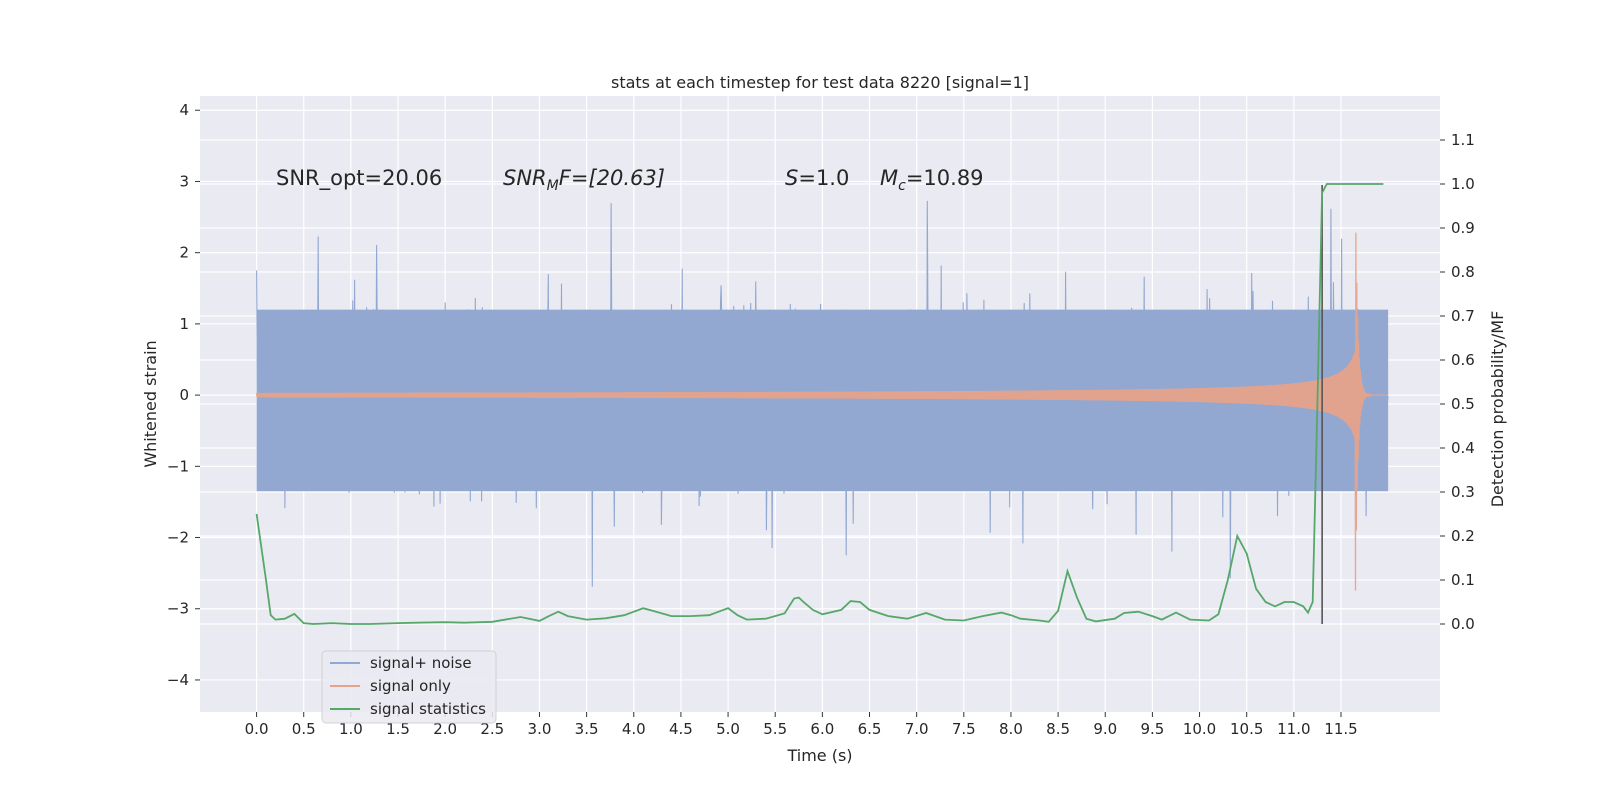  Describe the element at coordinates (184, 181) in the screenshot. I see `y-left-tick-label: 3` at that location.